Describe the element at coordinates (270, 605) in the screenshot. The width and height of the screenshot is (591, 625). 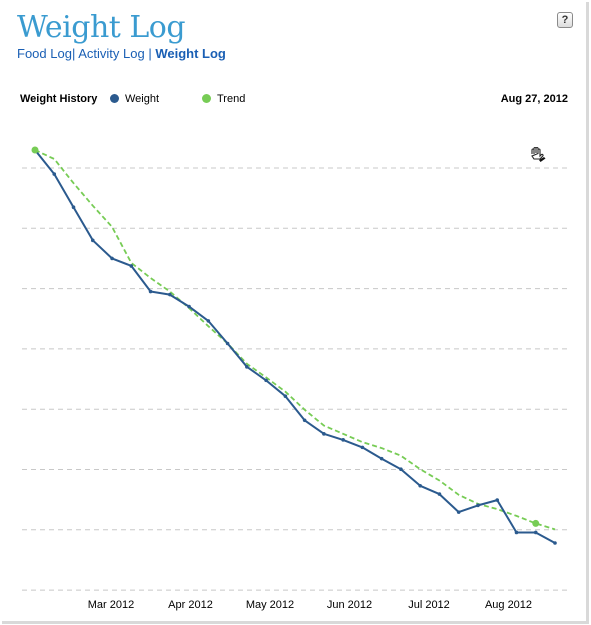
I see `x-tick-label: May 2012` at that location.